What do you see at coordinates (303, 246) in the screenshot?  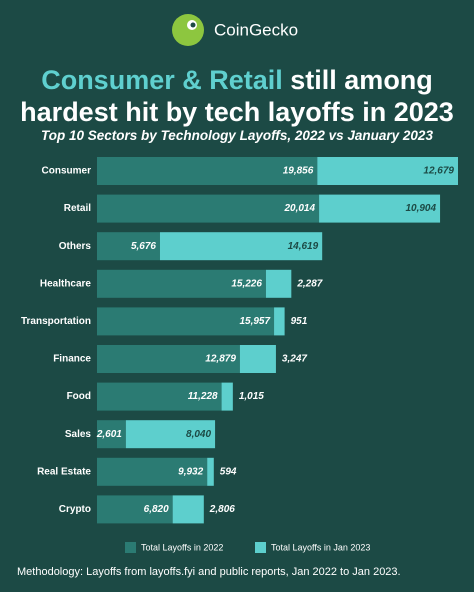 I see `value-label: 14,619` at bounding box center [303, 246].